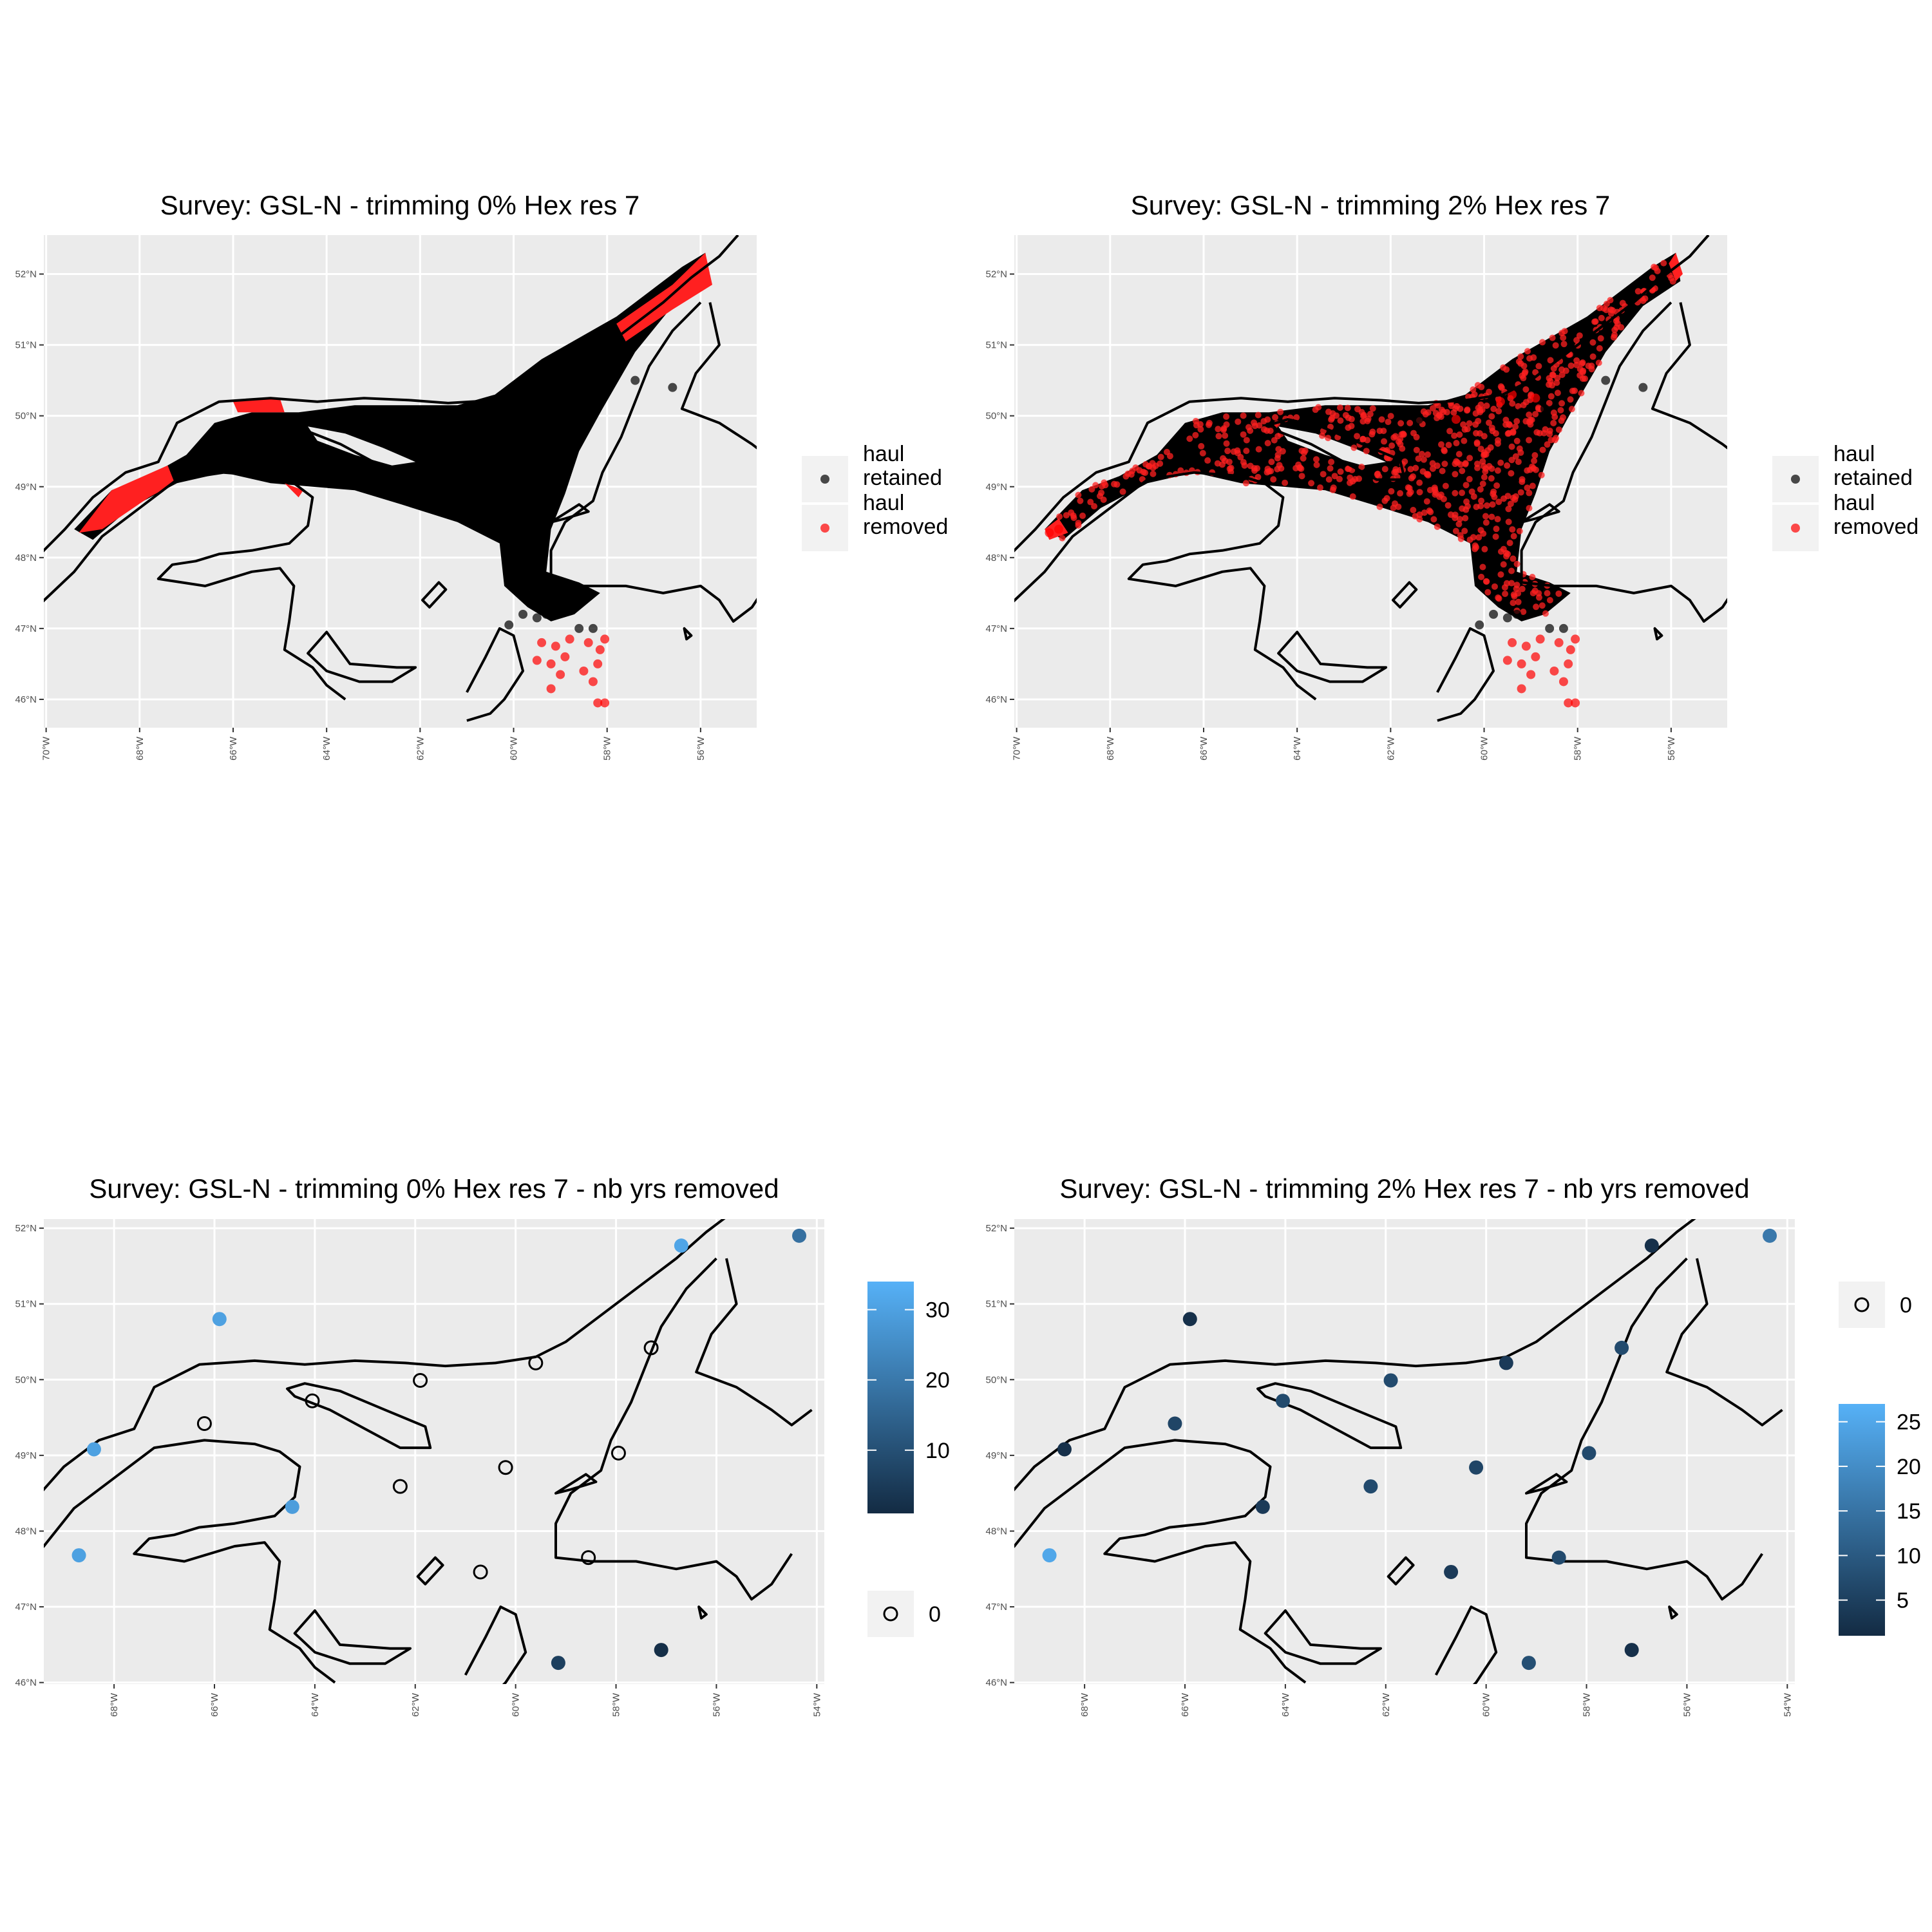 The image size is (1932, 1932). What do you see at coordinates (1355, 1355) in the screenshot?
I see `coastline-northShore` at bounding box center [1355, 1355].